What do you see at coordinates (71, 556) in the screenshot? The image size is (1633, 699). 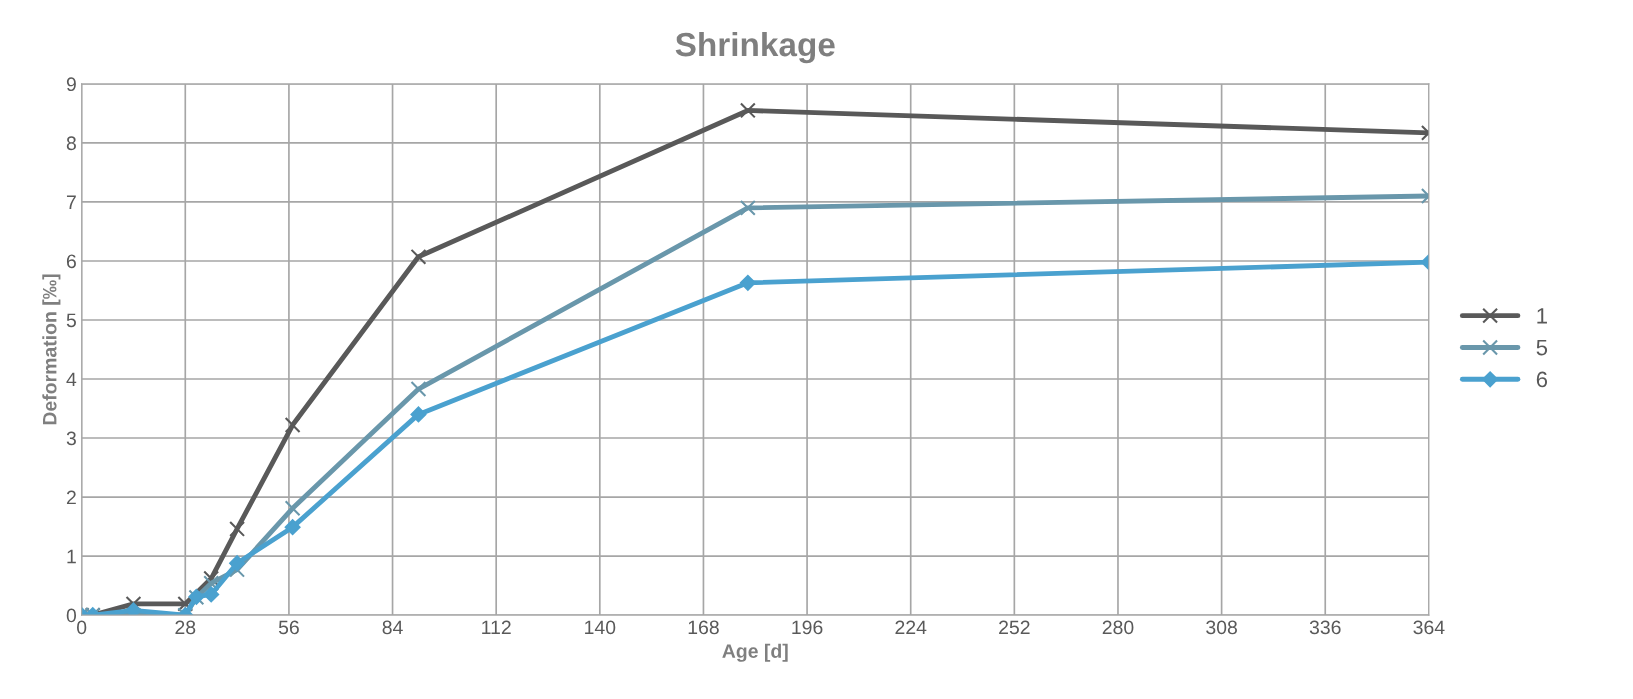 I see `y-tick-label: 1` at bounding box center [71, 556].